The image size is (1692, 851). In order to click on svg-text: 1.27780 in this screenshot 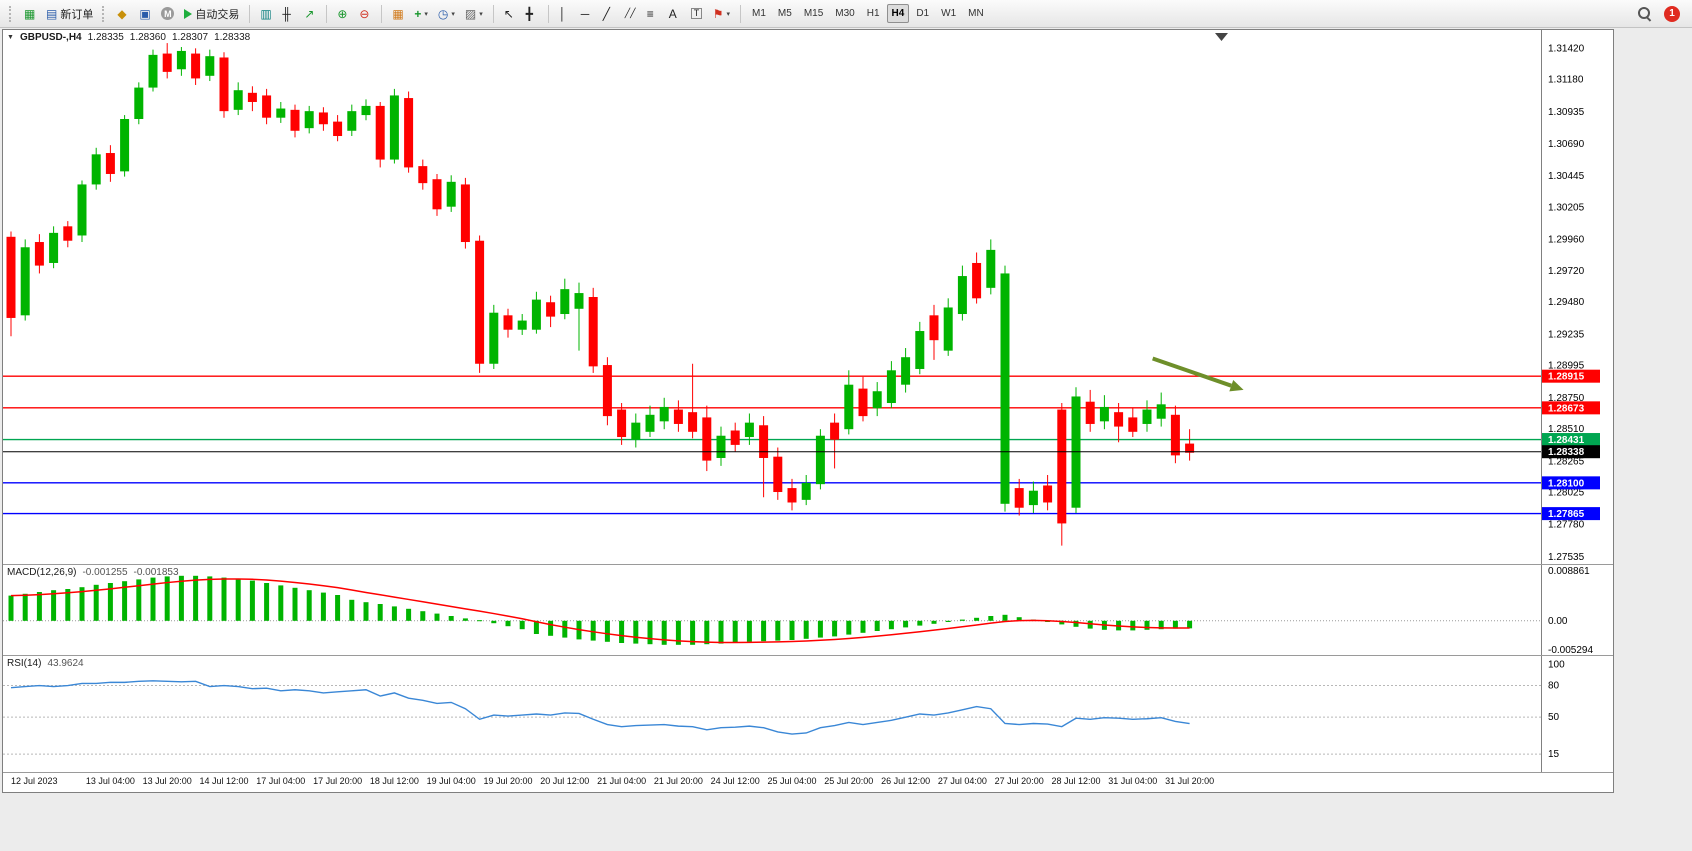, I will do `click(1566, 525)`.